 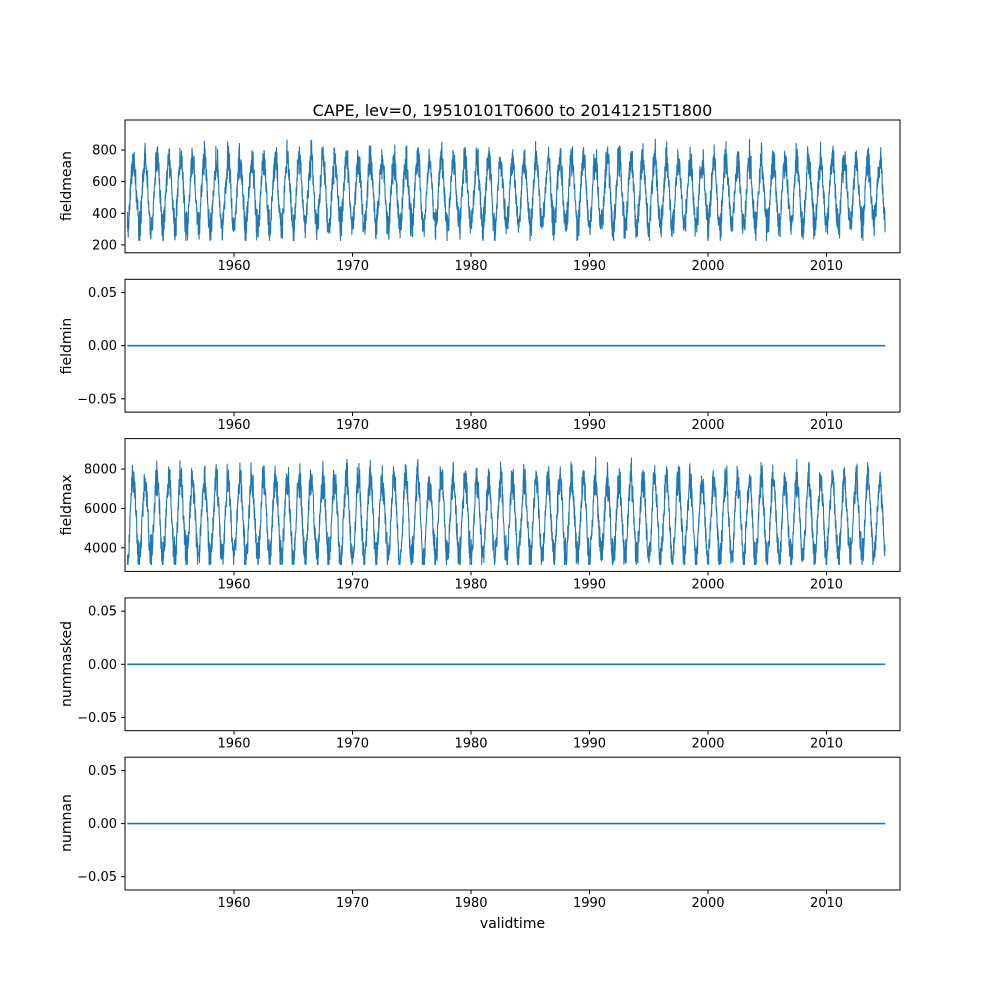 What do you see at coordinates (233, 266) in the screenshot?
I see `fieldmean-x-tick-label: 1960` at bounding box center [233, 266].